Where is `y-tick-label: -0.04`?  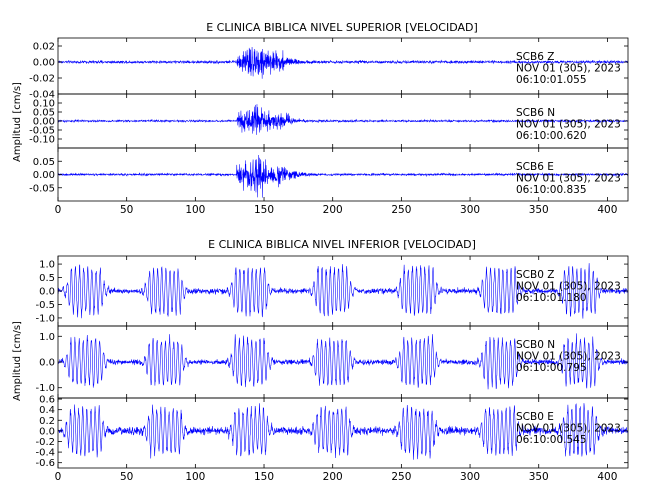 y-tick-label: -0.04 is located at coordinates (42, 95).